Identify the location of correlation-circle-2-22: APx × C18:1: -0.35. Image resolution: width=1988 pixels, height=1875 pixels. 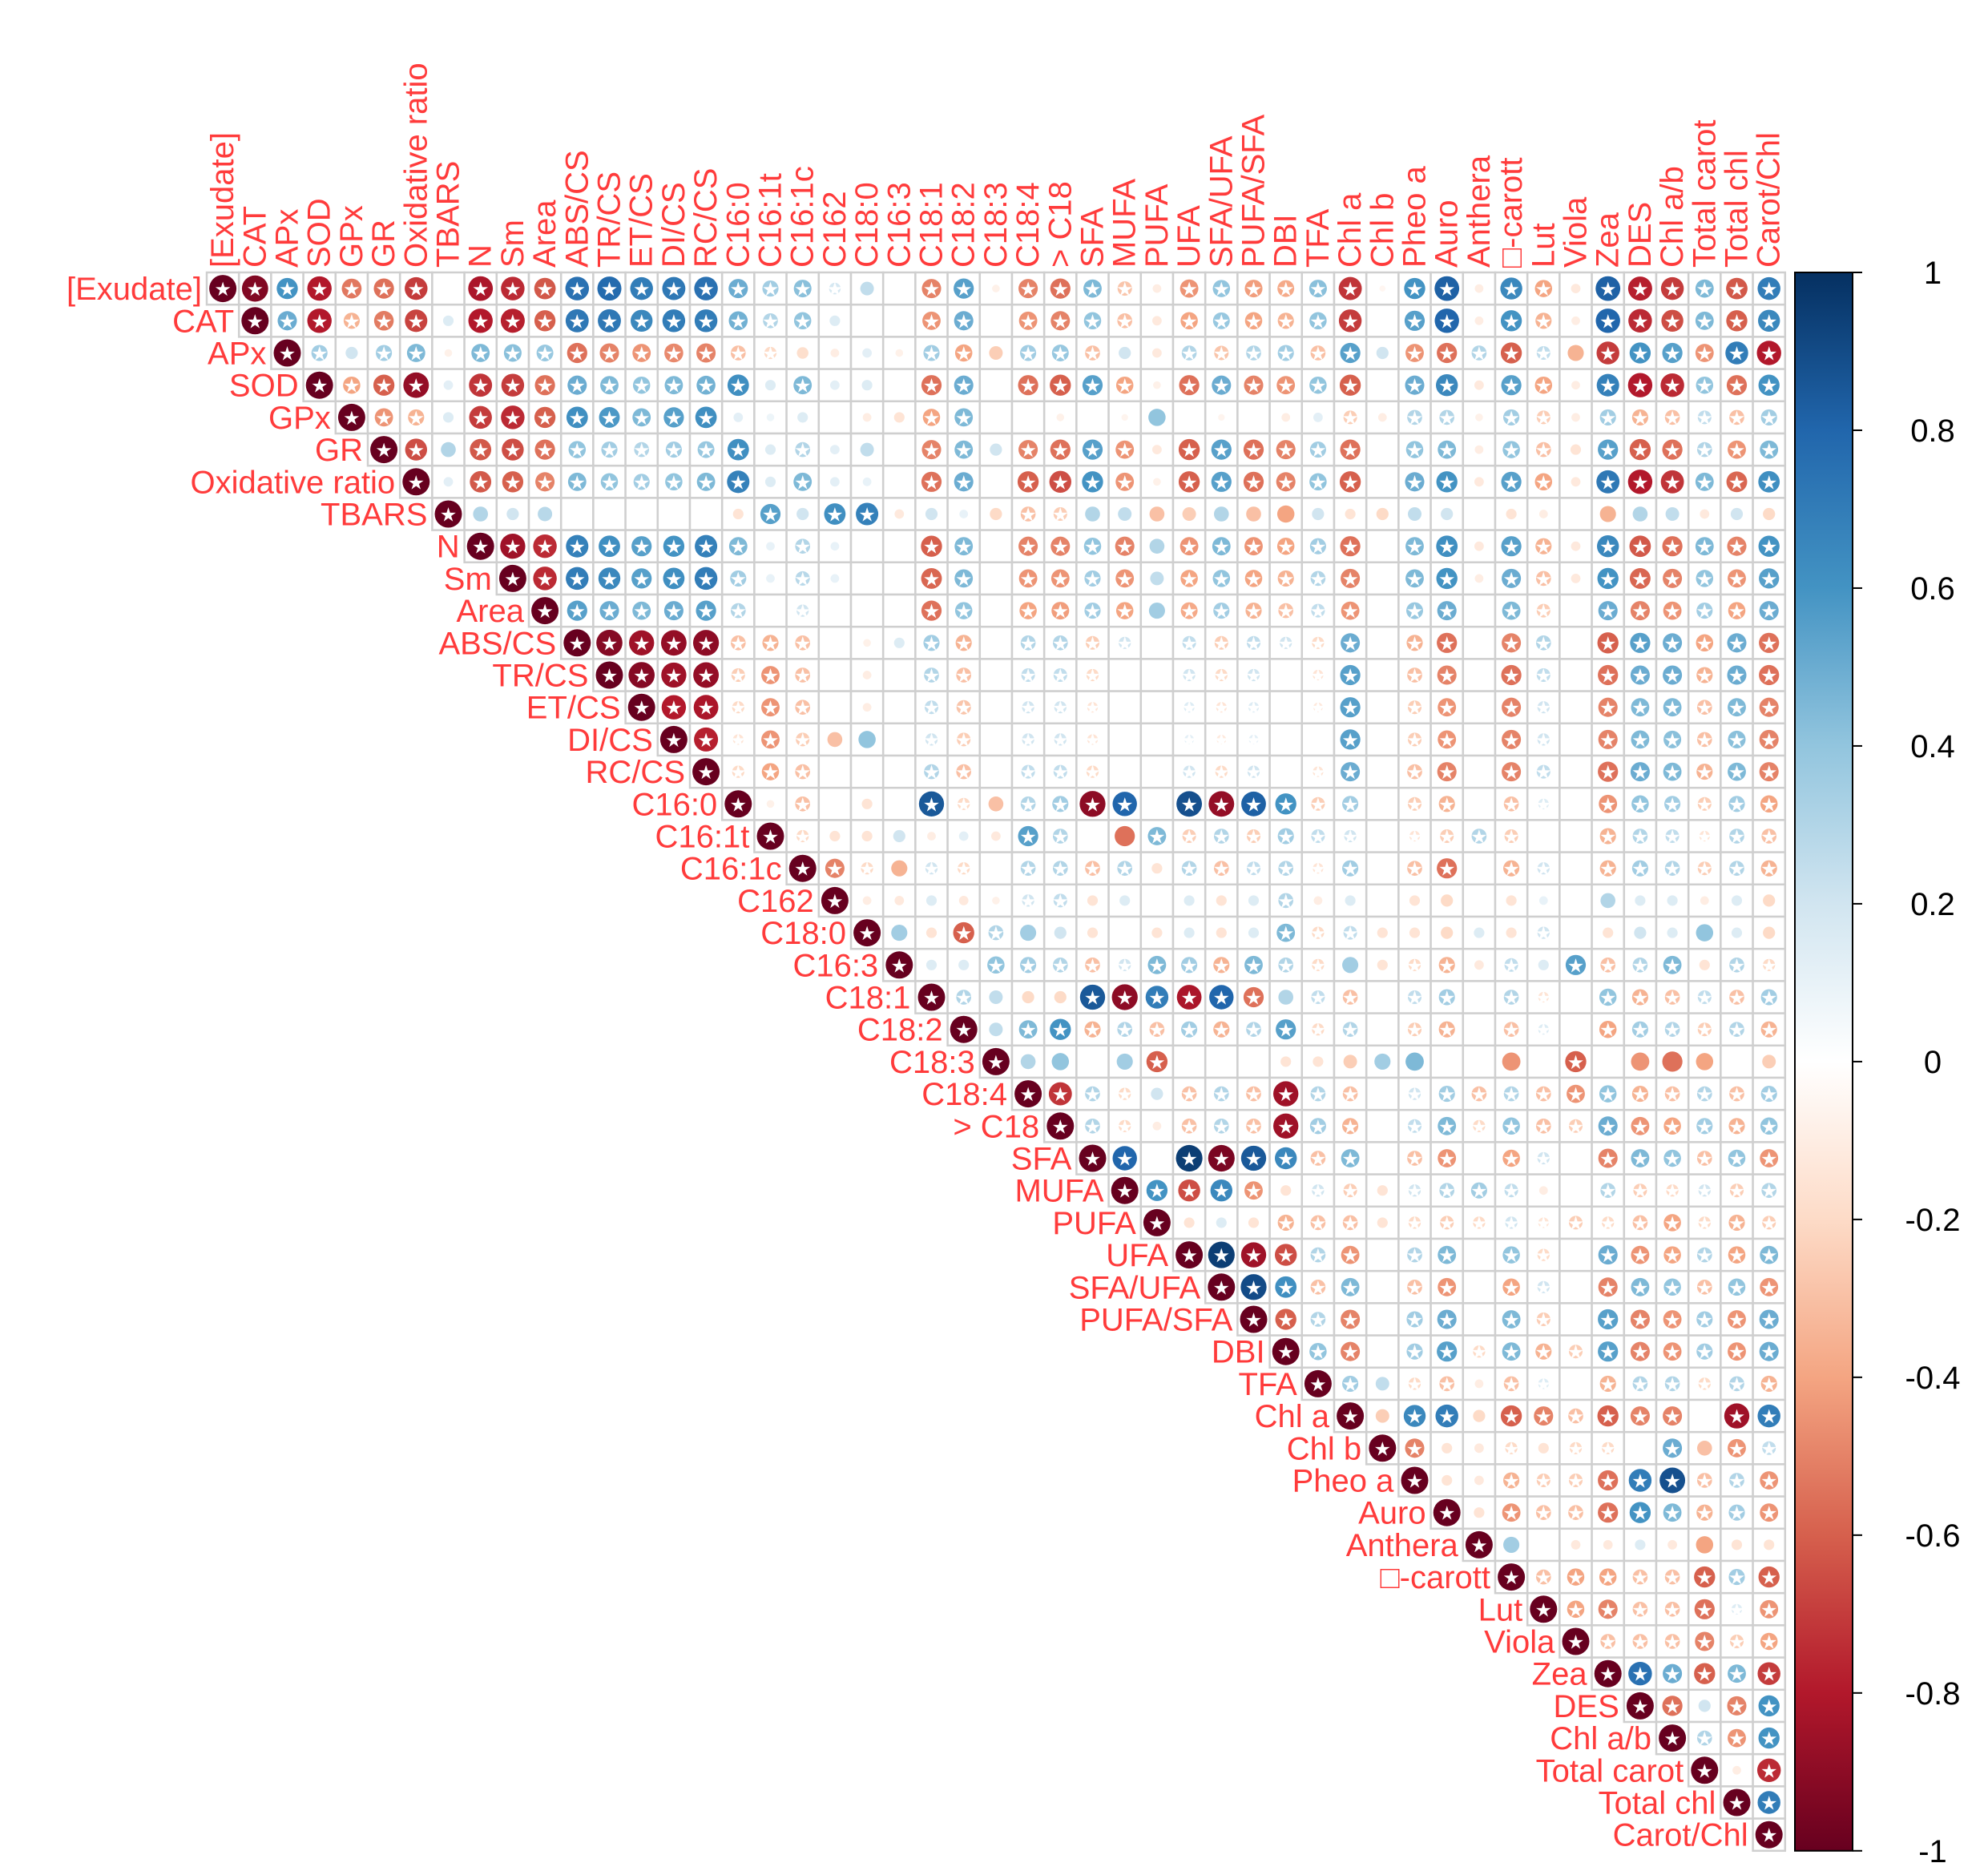
(931, 353).